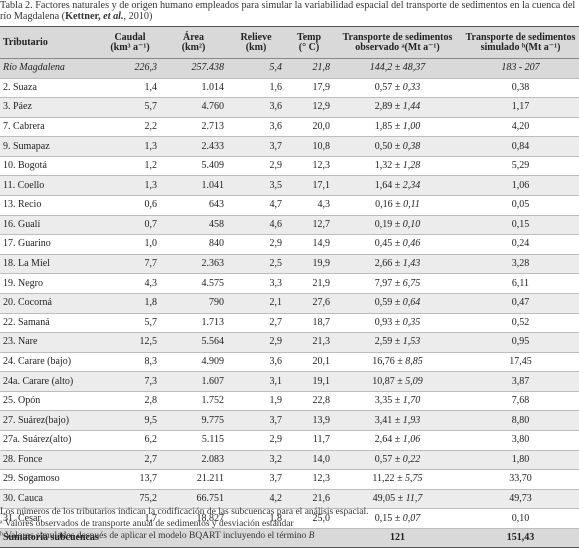 This screenshot has height=548, width=579. Describe the element at coordinates (397, 107) in the screenshot. I see `cell-observado: 2,89 ± 1,44` at that location.